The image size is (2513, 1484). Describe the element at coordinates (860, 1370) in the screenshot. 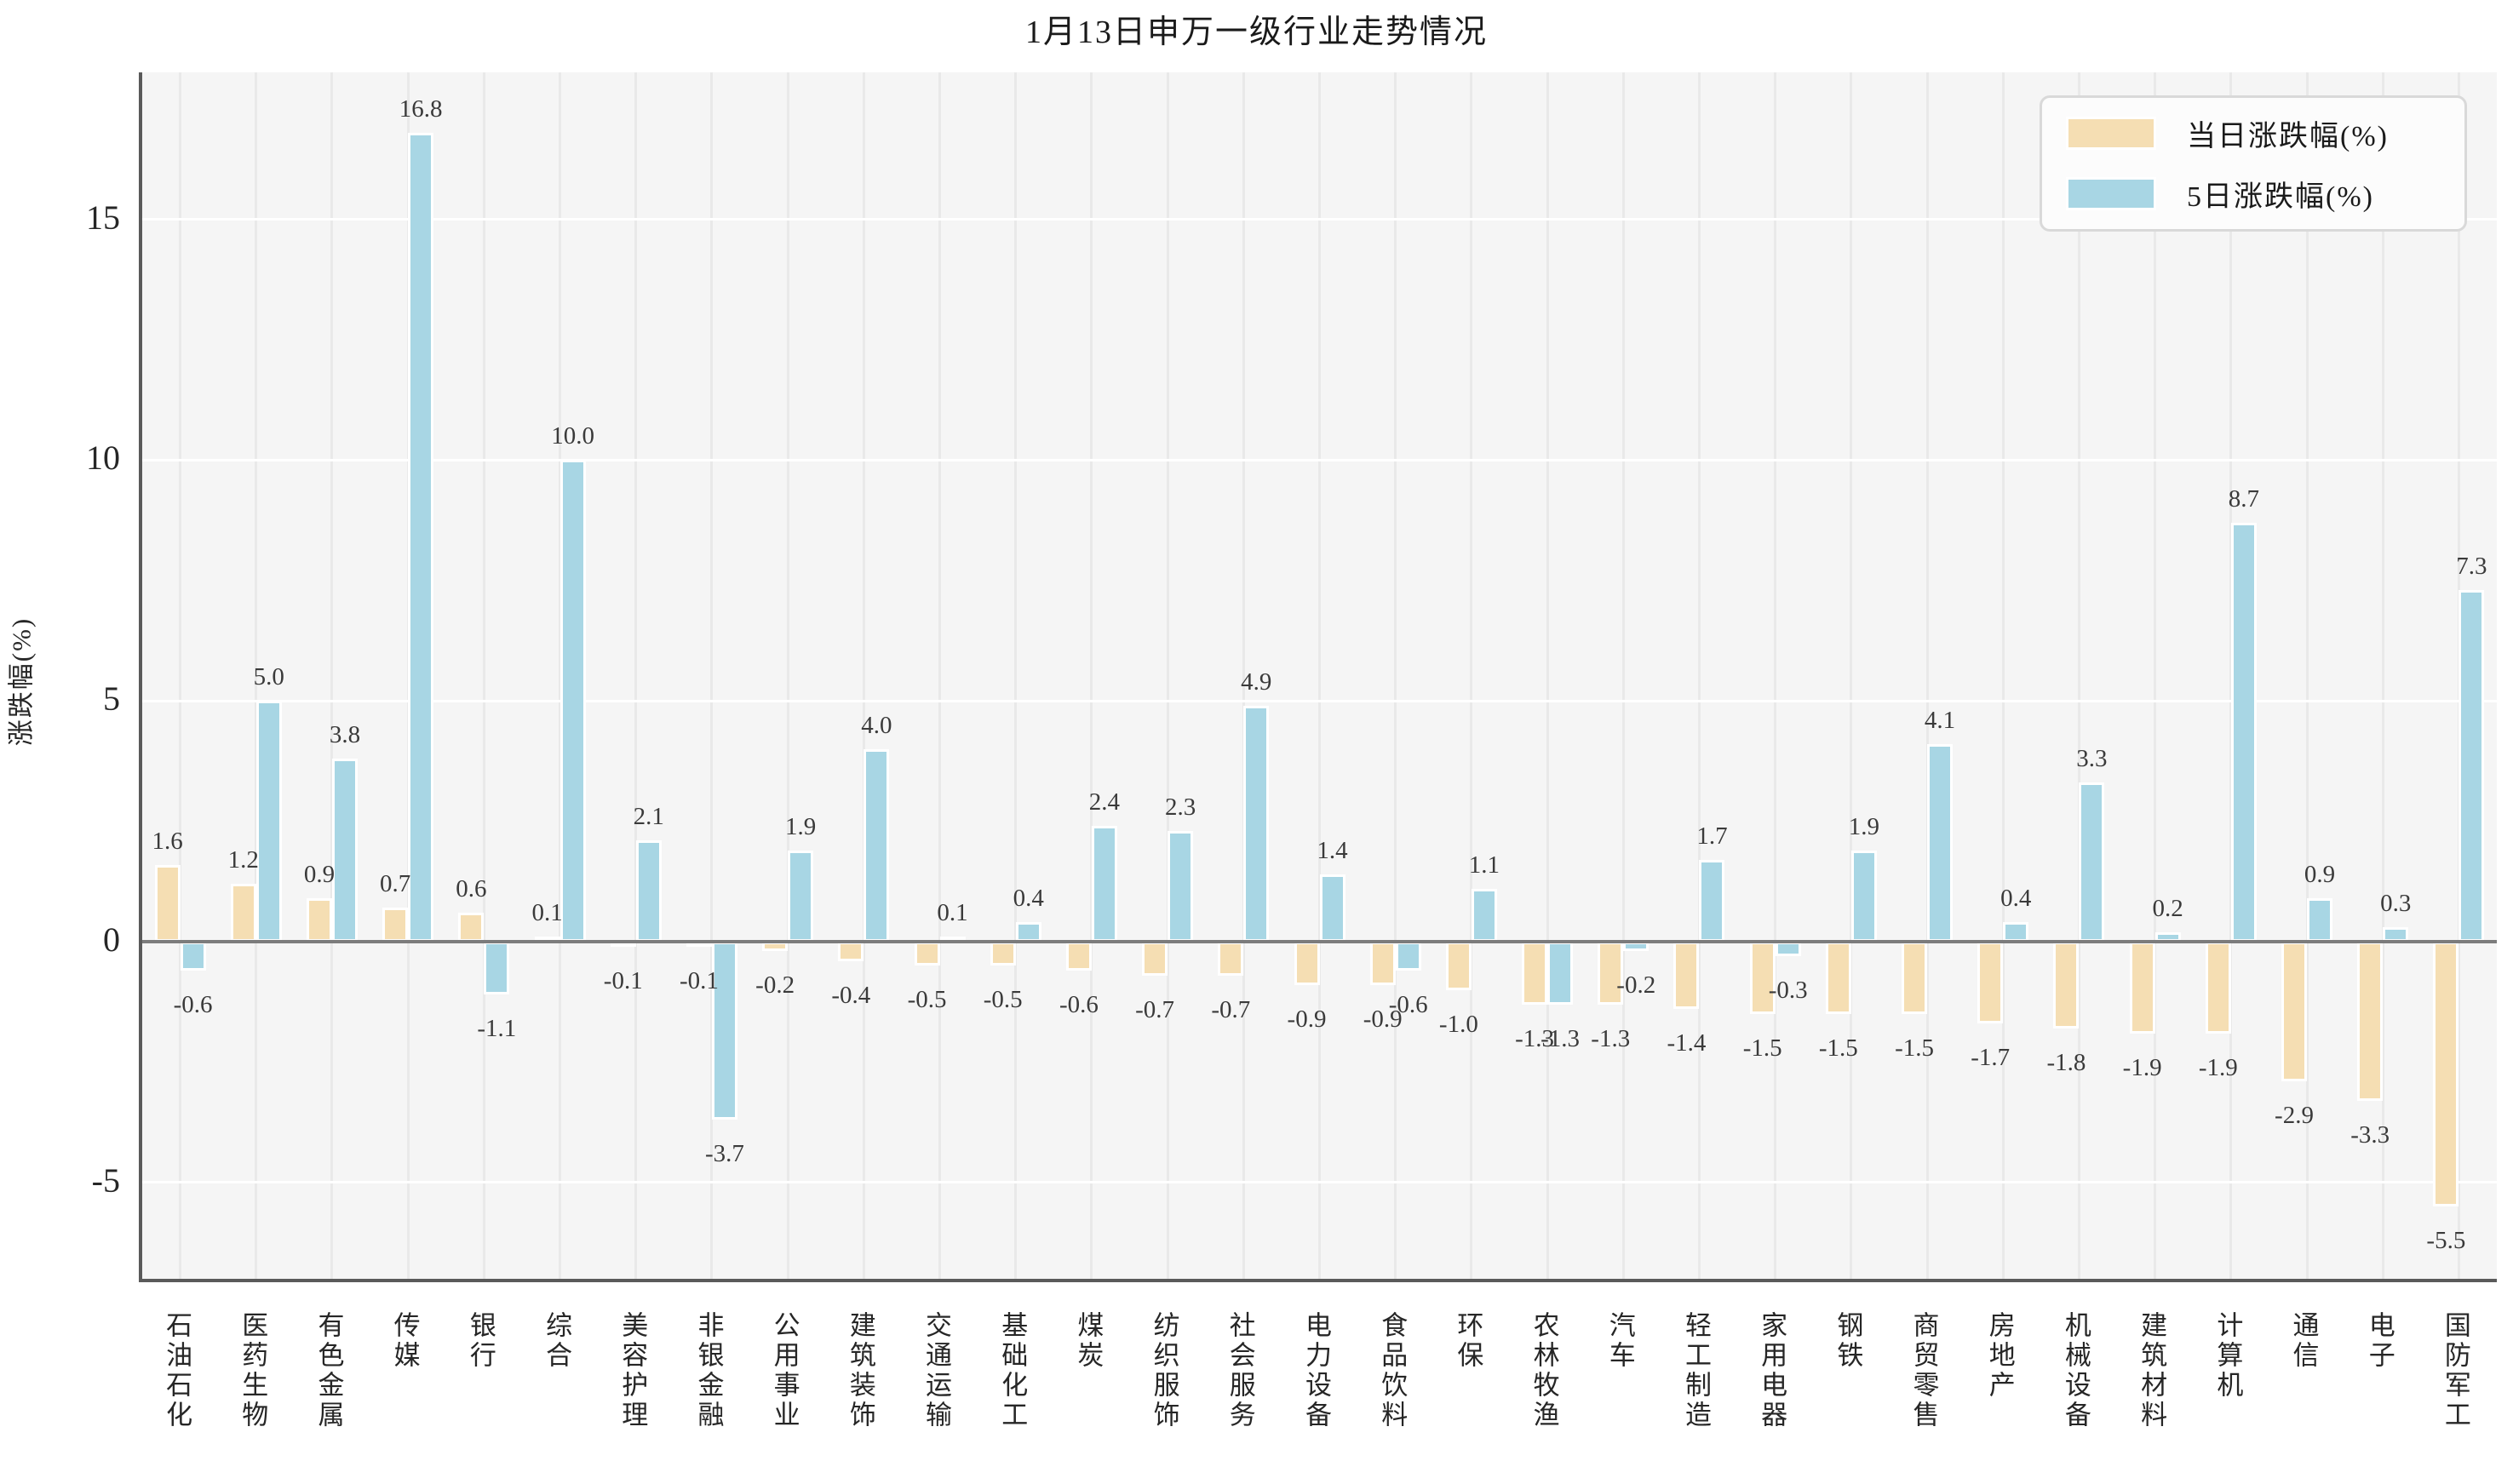

I see `x-tick-label: 建筑装饰` at that location.